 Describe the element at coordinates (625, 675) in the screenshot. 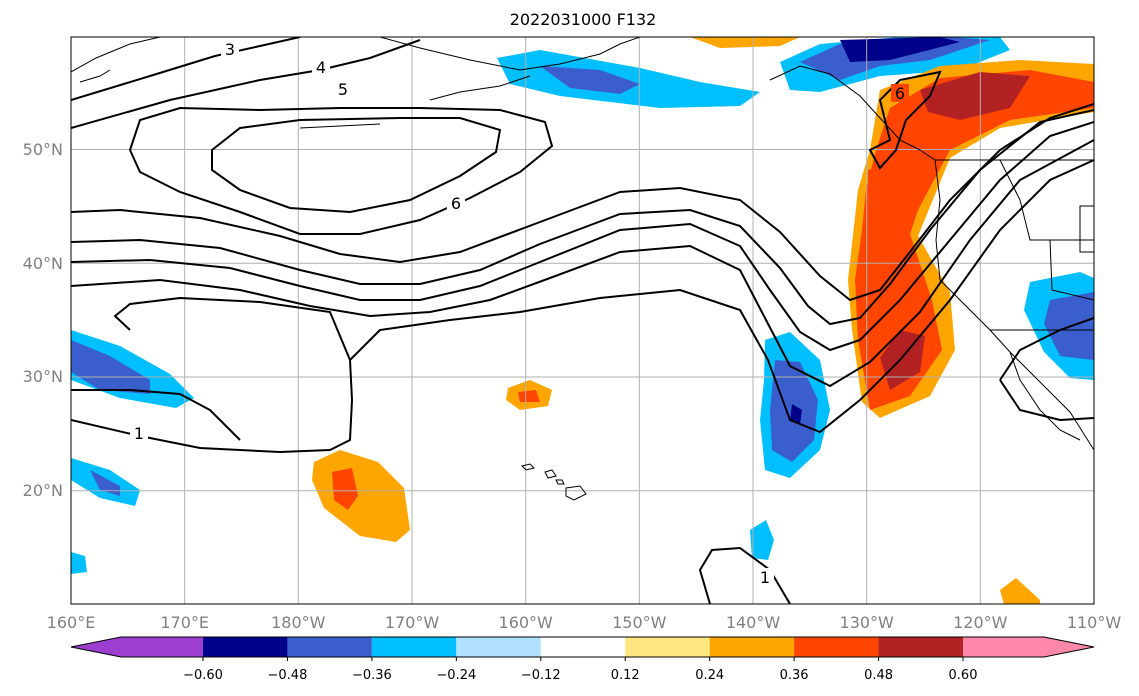

I see `colorbar-tick-label: 0.12` at that location.